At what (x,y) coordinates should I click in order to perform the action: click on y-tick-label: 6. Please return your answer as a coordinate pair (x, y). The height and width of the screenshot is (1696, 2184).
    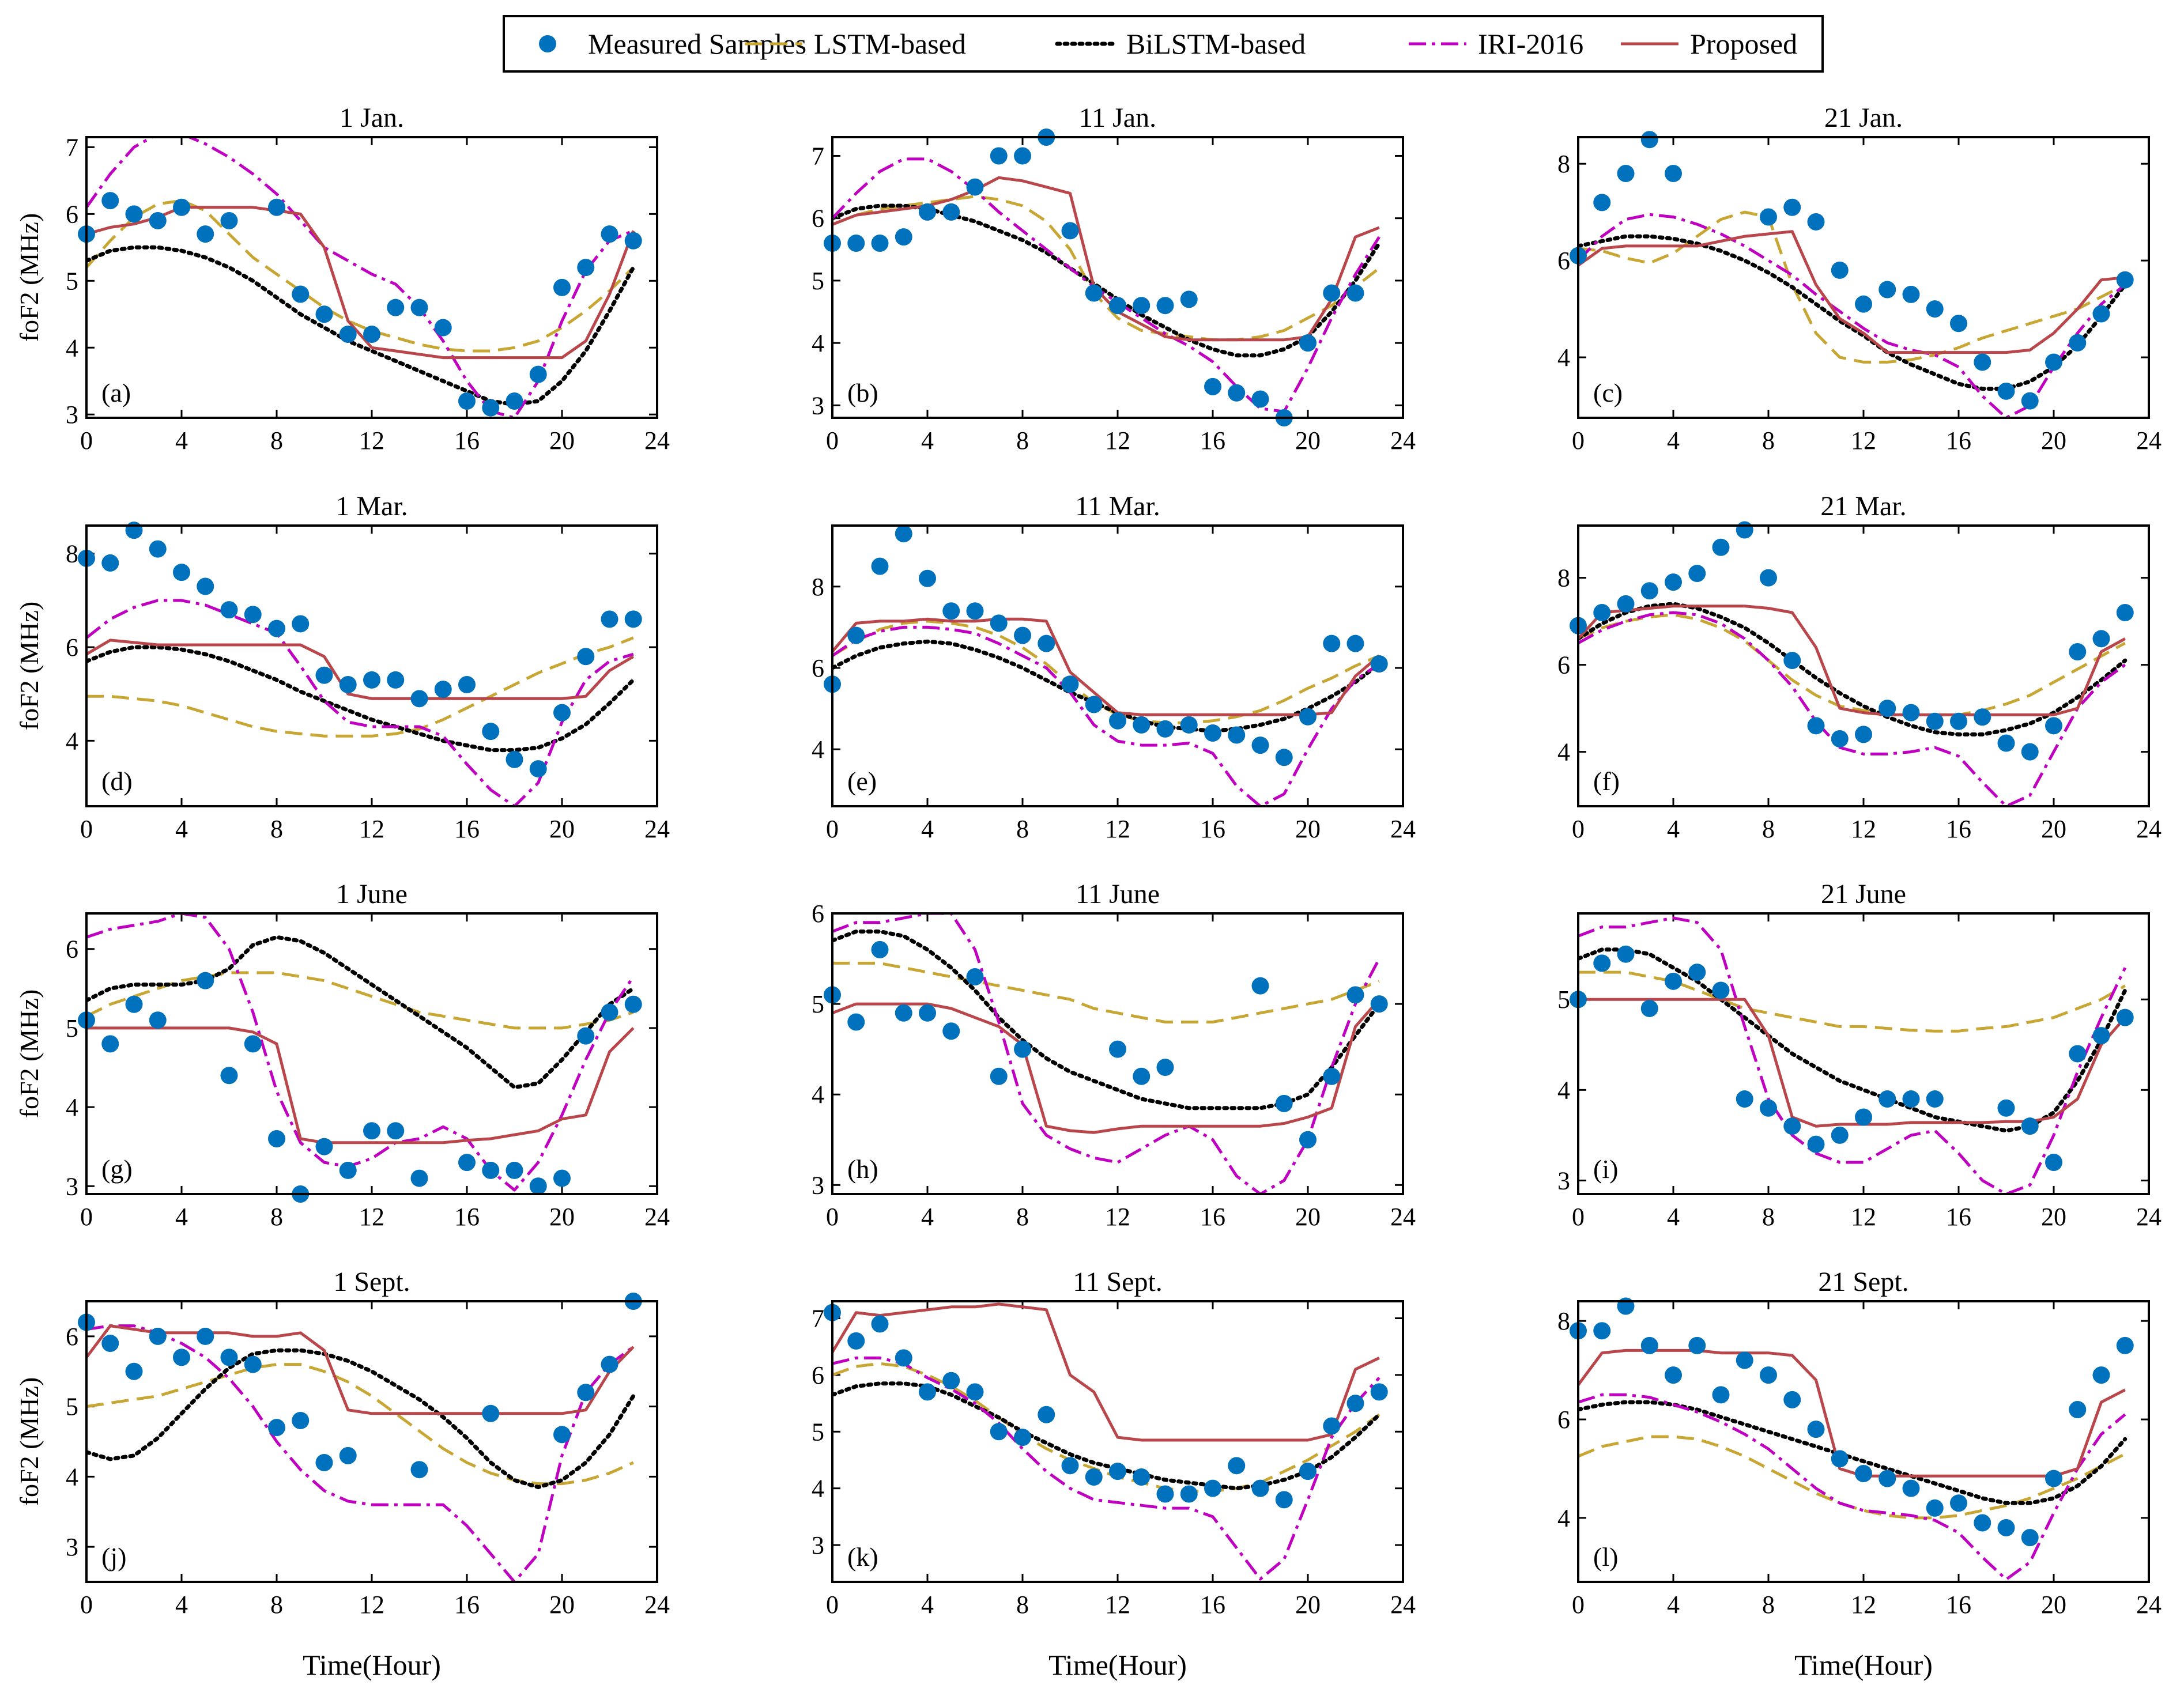
    Looking at the image, I should click on (1563, 1420).